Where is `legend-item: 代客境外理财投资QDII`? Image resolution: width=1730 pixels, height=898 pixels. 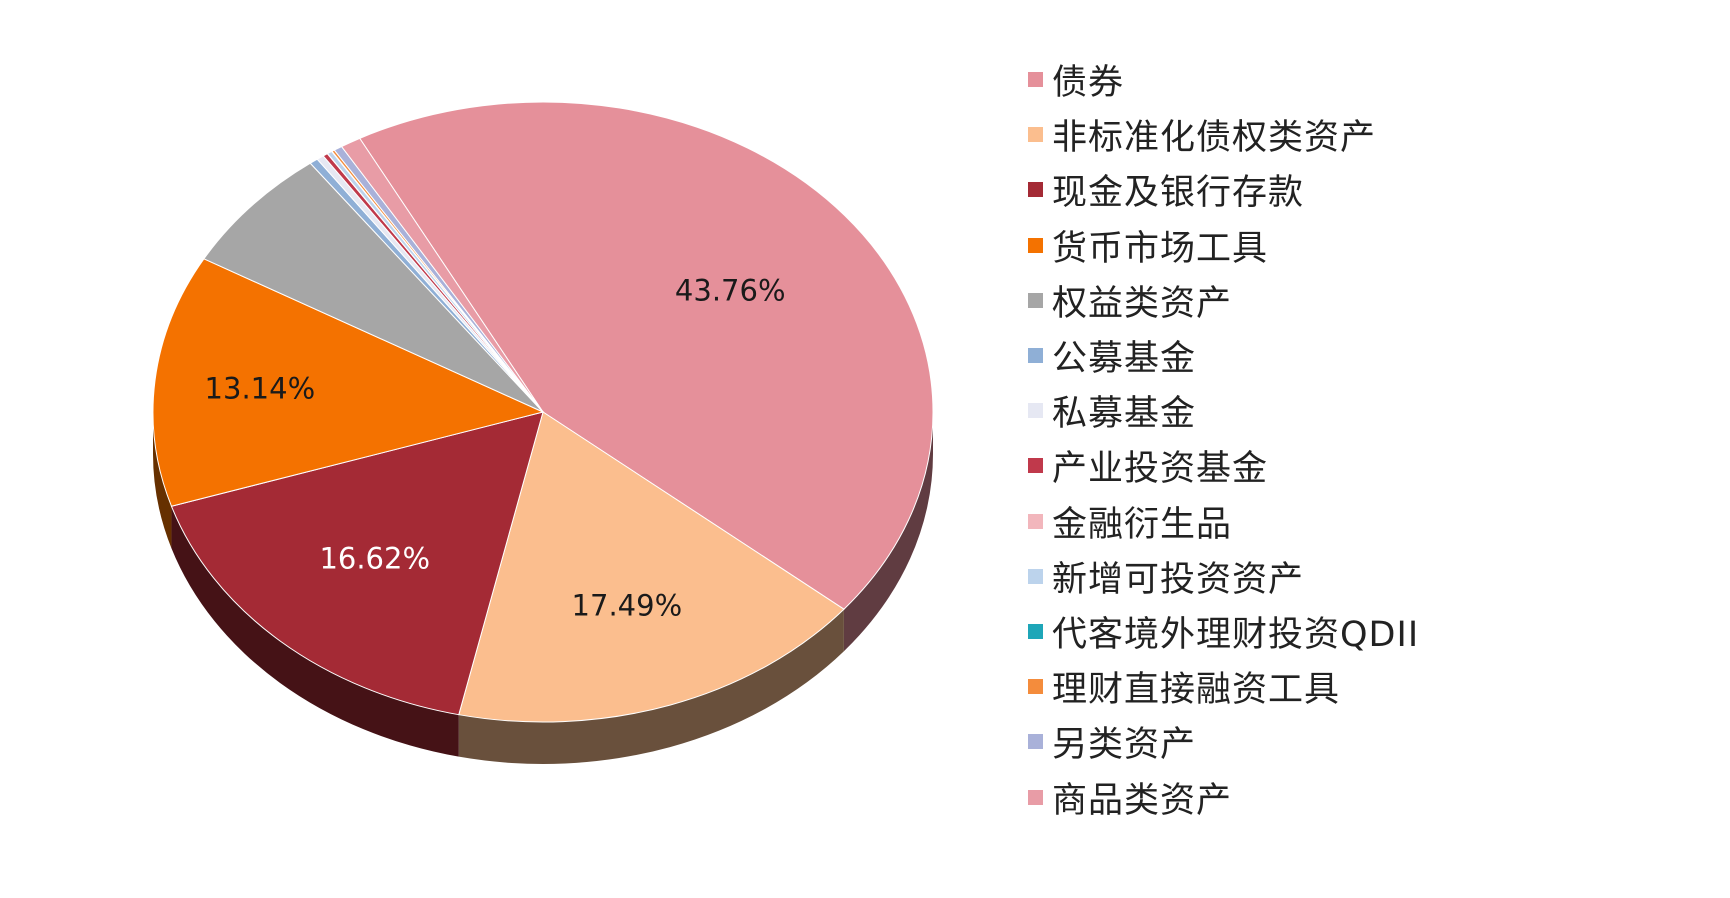 legend-item: 代客境外理财投资QDII is located at coordinates (1368, 631).